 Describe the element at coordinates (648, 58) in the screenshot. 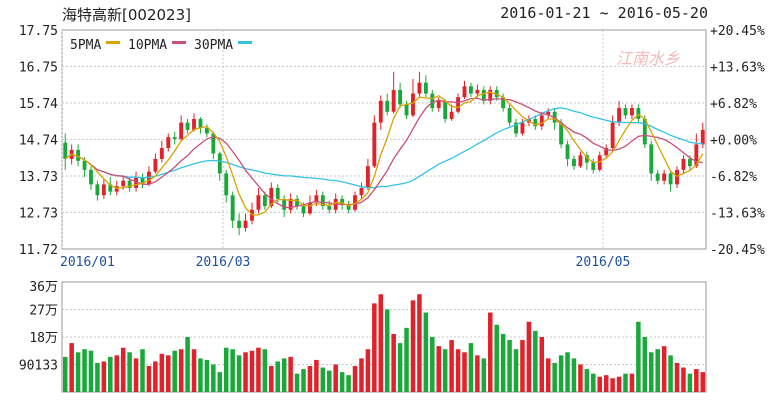

I see `watermark-text: 江南水乡` at that location.